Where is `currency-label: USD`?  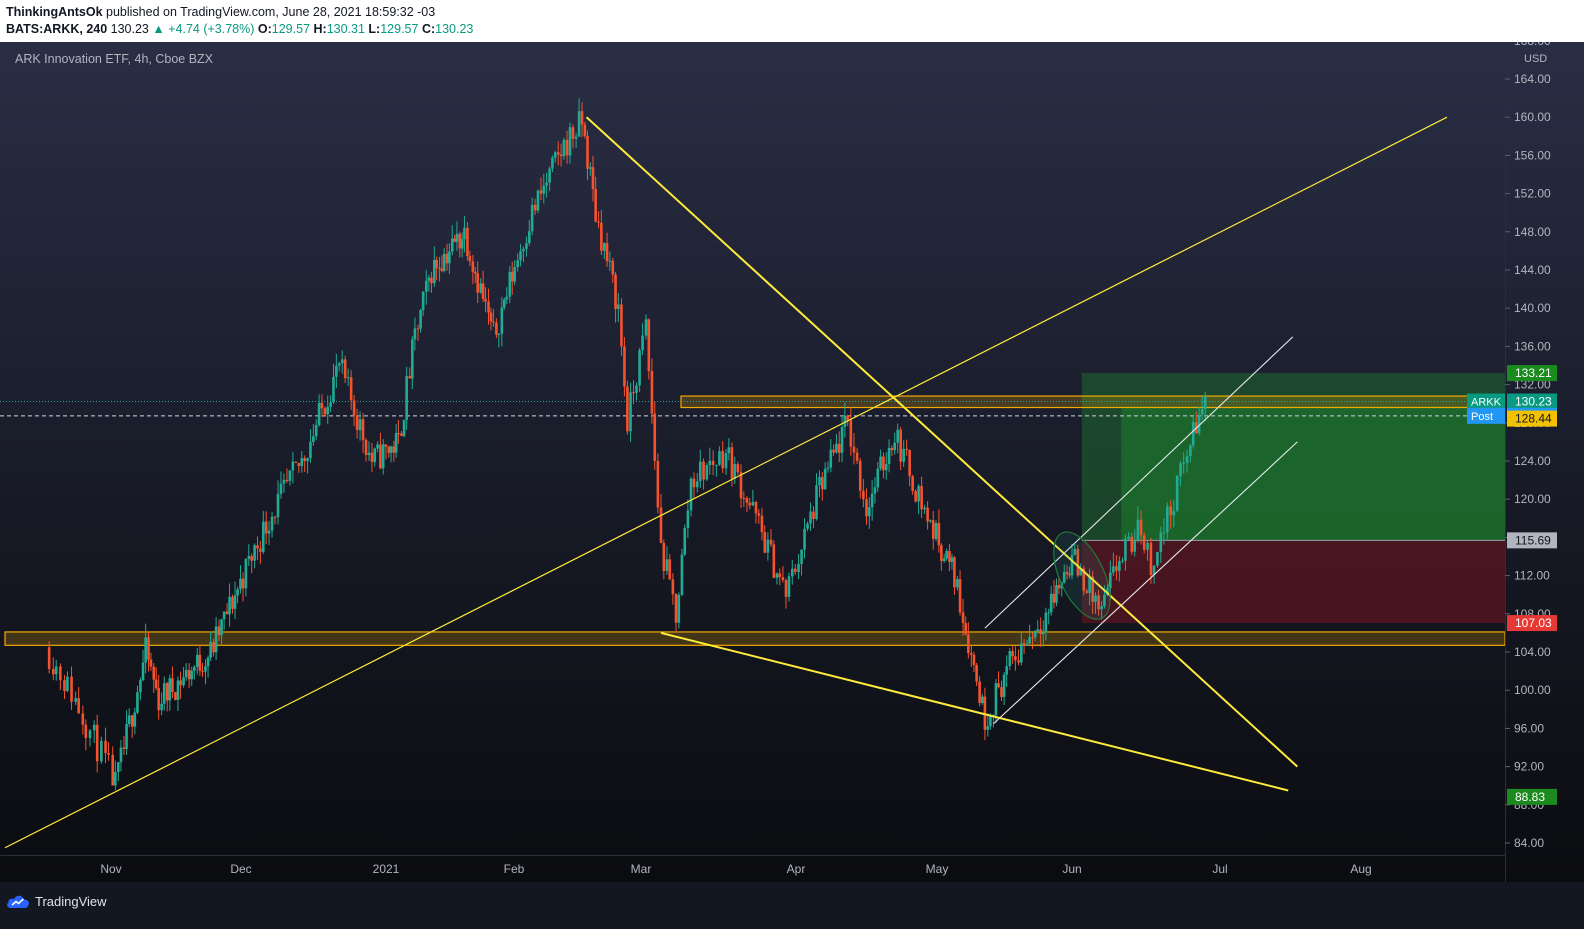 currency-label: USD is located at coordinates (1535, 59).